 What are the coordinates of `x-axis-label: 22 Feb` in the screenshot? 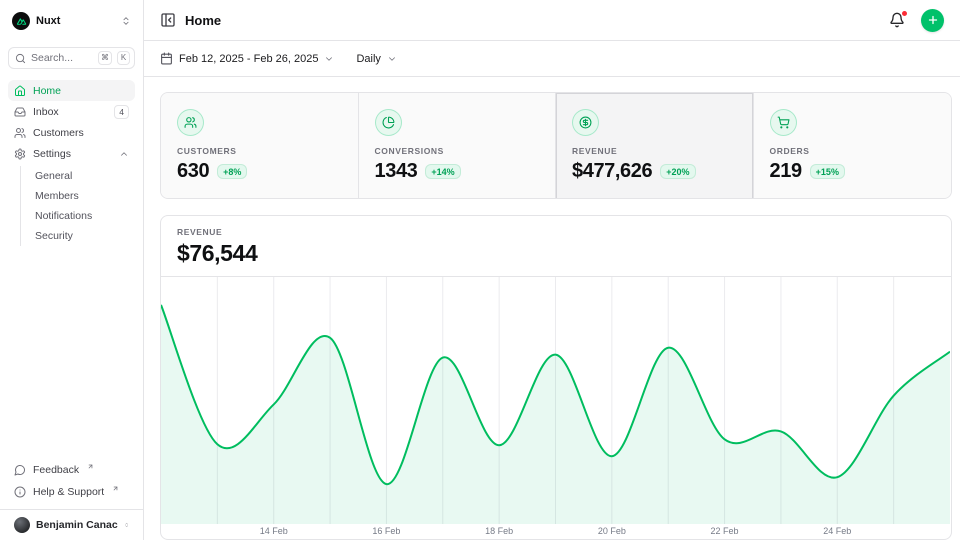 It's located at (724, 531).